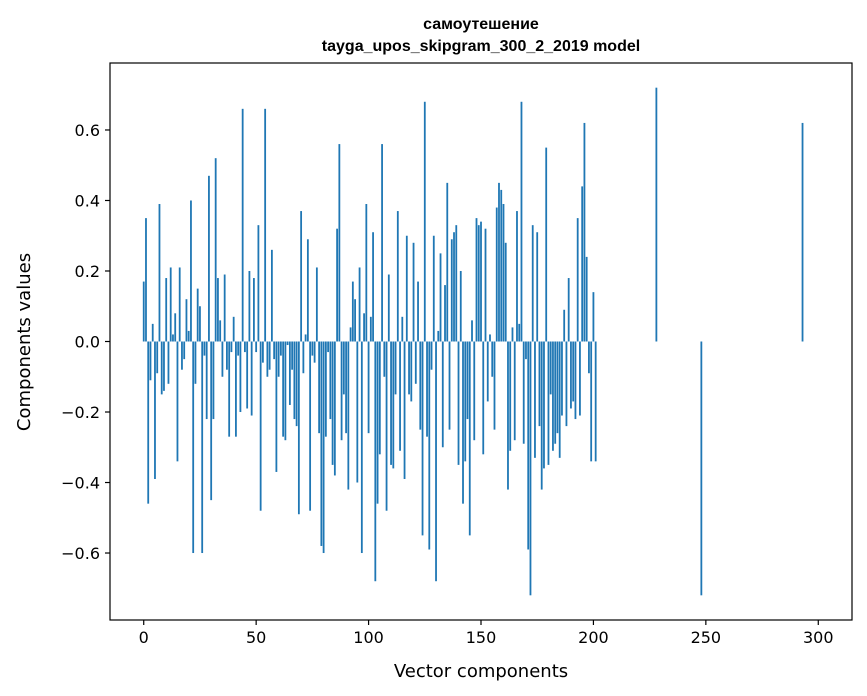 The height and width of the screenshot is (696, 867). What do you see at coordinates (80, 412) in the screenshot?
I see `y-tick-label: −0.2` at bounding box center [80, 412].